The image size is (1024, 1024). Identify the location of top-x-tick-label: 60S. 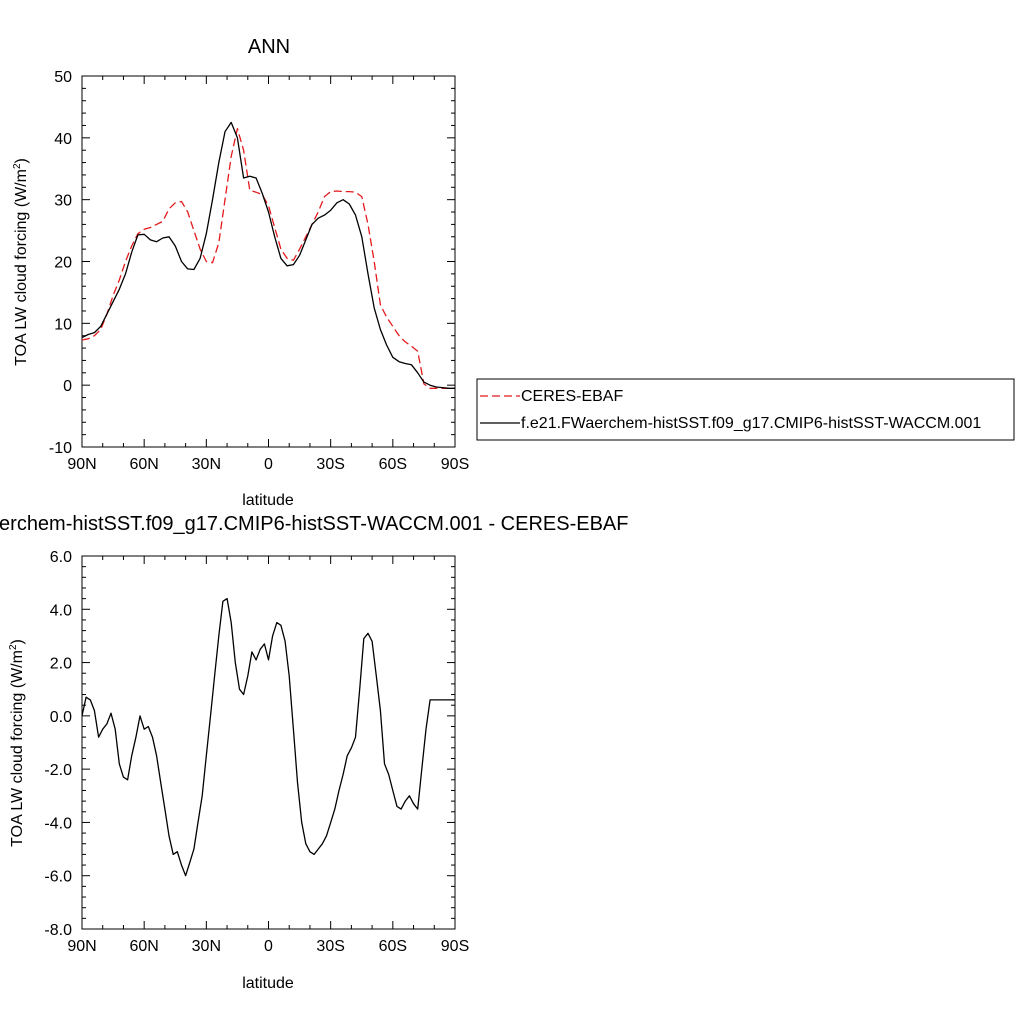
(393, 464).